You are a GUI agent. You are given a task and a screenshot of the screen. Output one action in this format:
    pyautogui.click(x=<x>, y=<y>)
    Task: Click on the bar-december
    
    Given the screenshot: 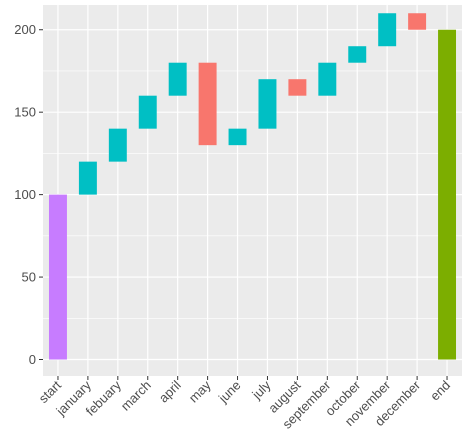 What is the action you would take?
    pyautogui.click(x=417, y=21)
    